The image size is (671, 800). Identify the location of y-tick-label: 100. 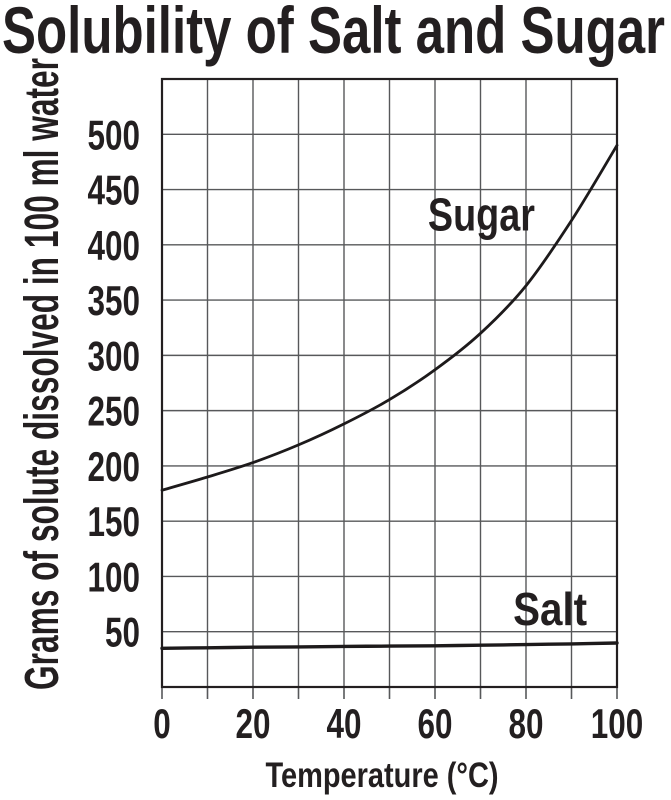
(114, 576).